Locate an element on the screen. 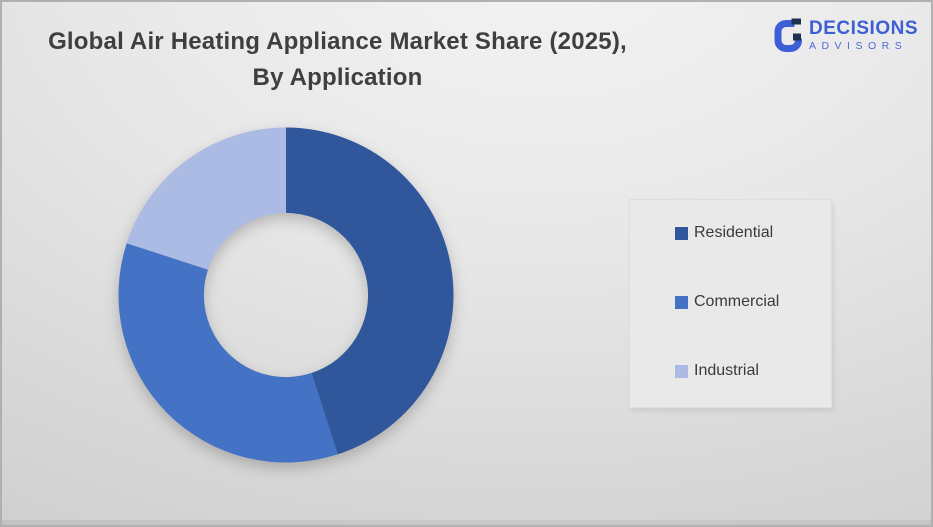  decisions-advisors-logo: DECISIONS ADVISORS is located at coordinates (846, 36).